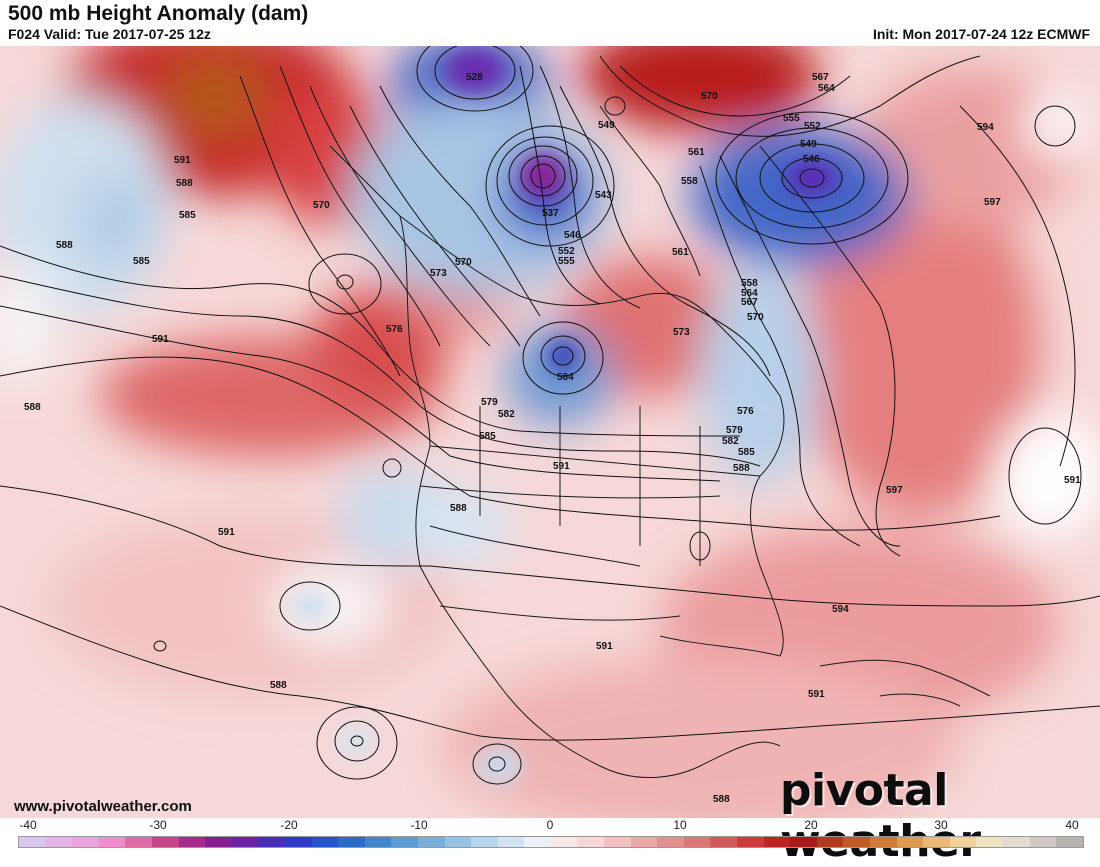 The width and height of the screenshot is (1100, 867). I want to click on colorbar-ticks: -40 -30 -20 -10 0 10 20 30 40, so click(550, 826).